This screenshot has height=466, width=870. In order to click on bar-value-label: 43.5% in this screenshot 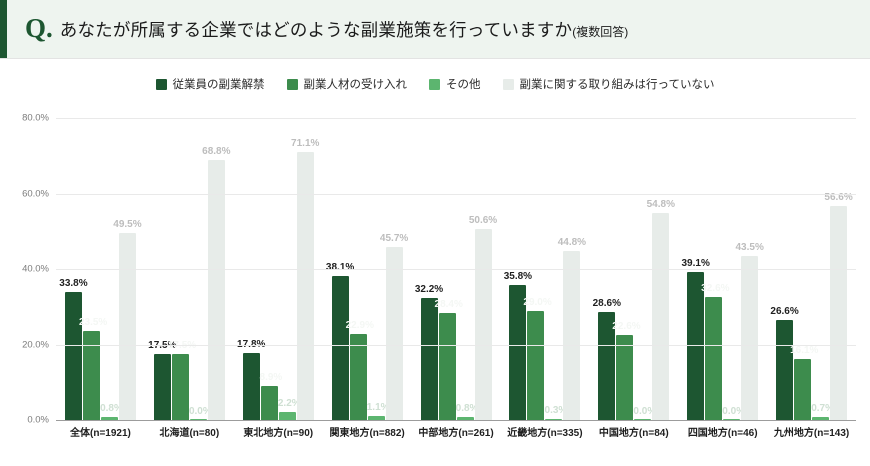, I will do `click(749, 247)`.